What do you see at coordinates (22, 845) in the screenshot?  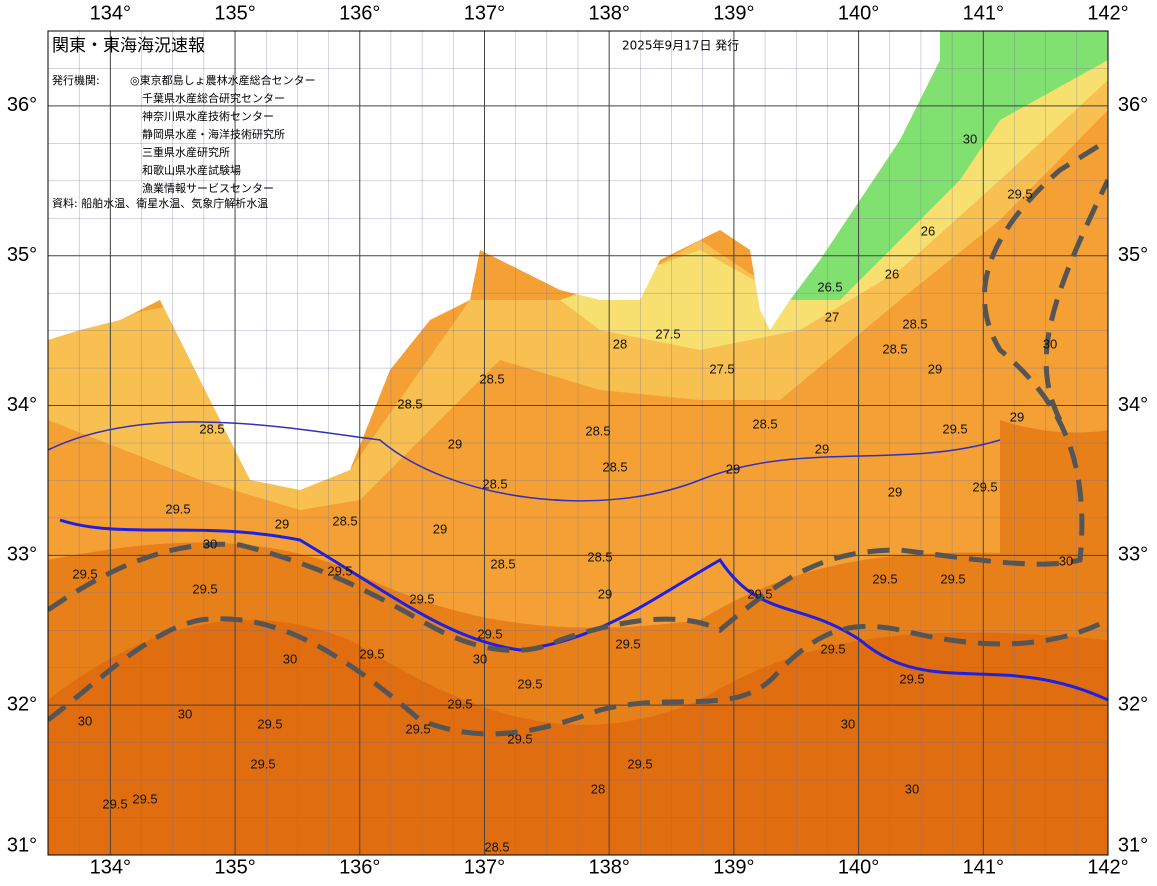 I see `lat-label-left: 31°` at bounding box center [22, 845].